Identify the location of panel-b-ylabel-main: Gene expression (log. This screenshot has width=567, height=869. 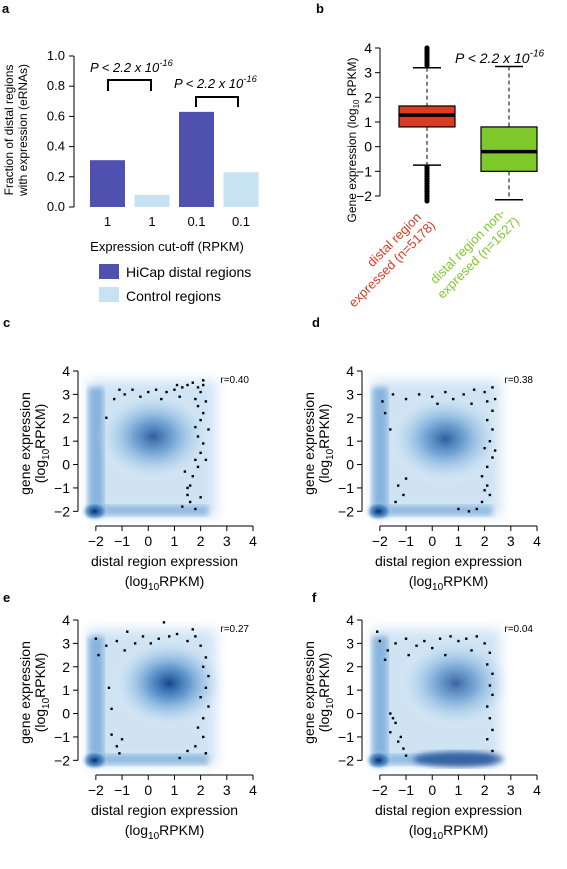
(352, 165).